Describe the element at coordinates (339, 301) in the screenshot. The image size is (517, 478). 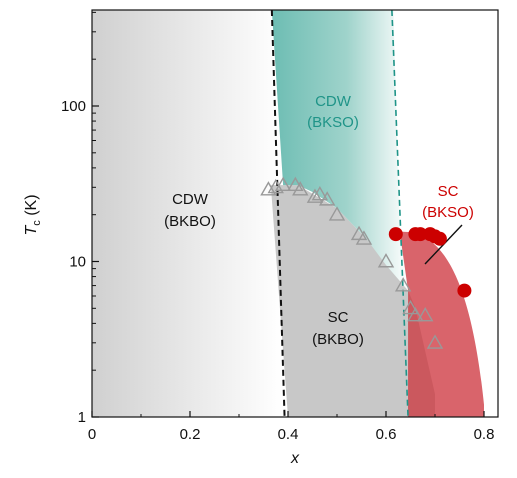
I see `region-sc-bkbo` at that location.